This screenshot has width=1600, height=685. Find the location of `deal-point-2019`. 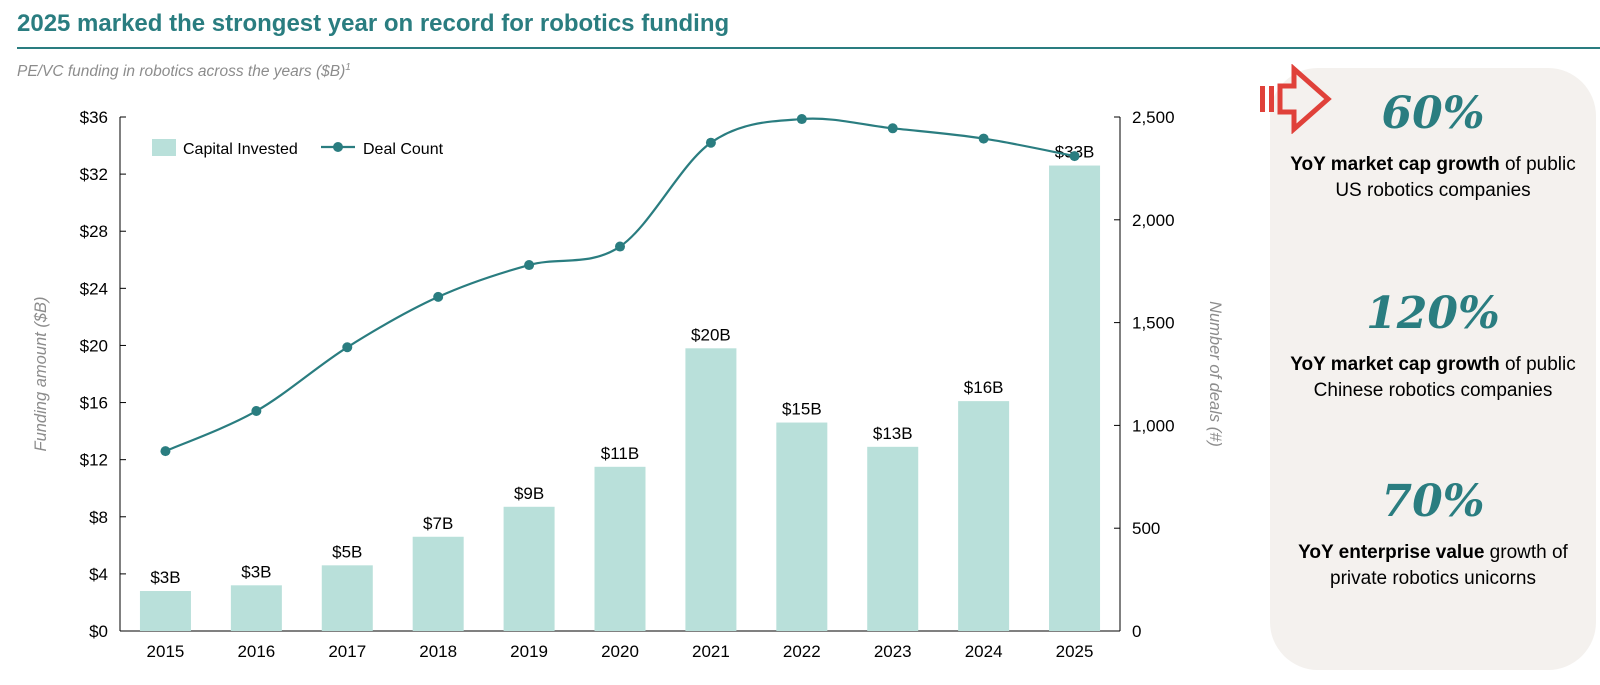

deal-point-2019 is located at coordinates (529, 265).